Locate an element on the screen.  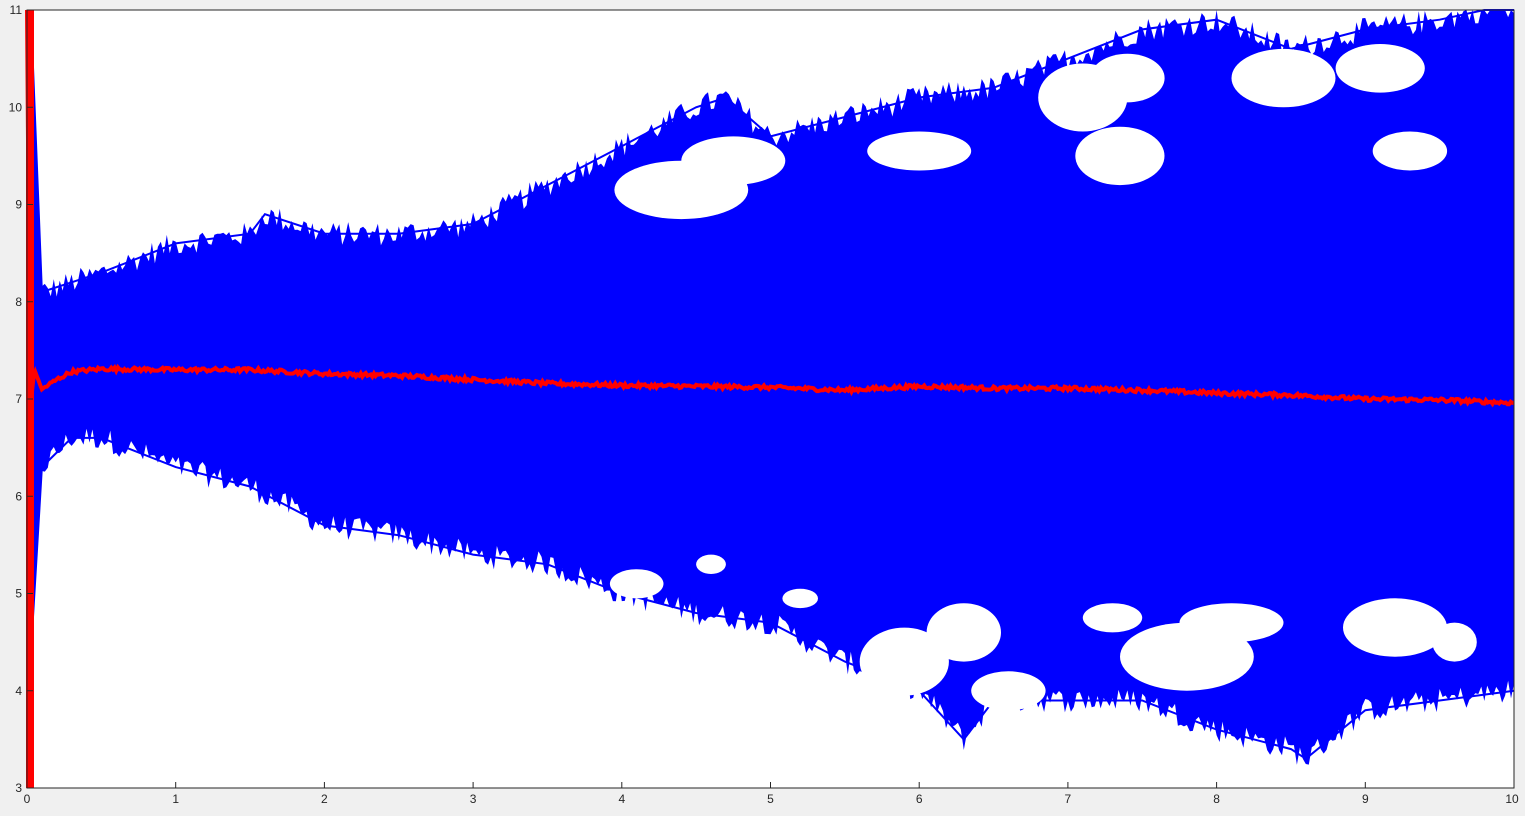
y-tick-label: 11 is located at coordinates (16, 10).